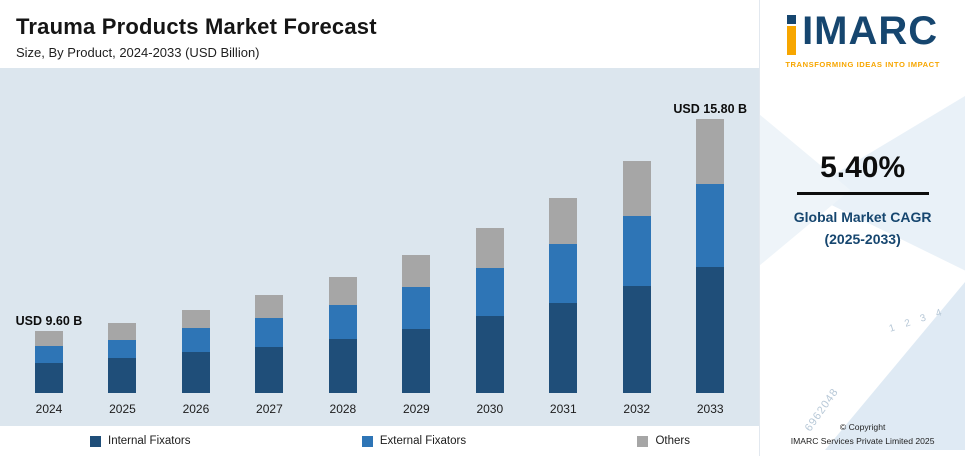 The image size is (965, 456). I want to click on bar-2032, so click(636, 277).